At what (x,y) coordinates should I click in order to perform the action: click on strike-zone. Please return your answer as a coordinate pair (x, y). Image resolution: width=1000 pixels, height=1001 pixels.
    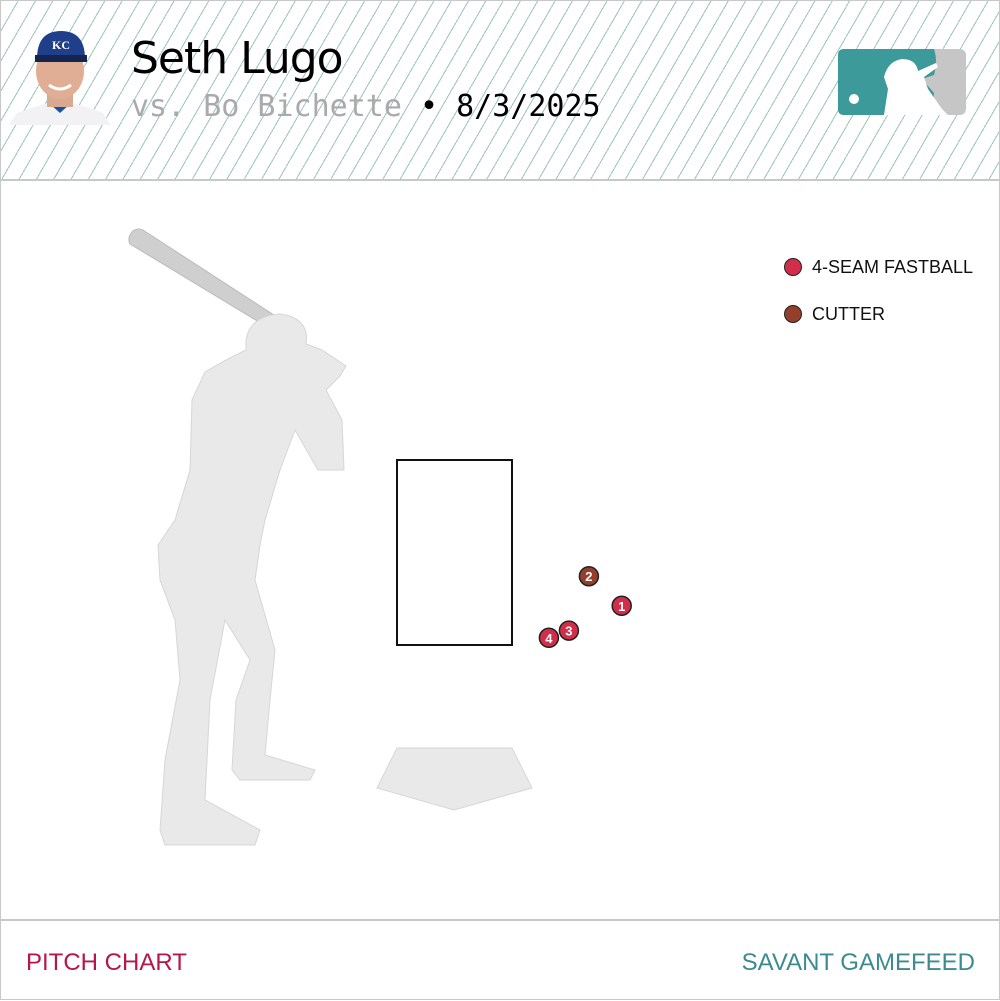
    Looking at the image, I should click on (454, 552).